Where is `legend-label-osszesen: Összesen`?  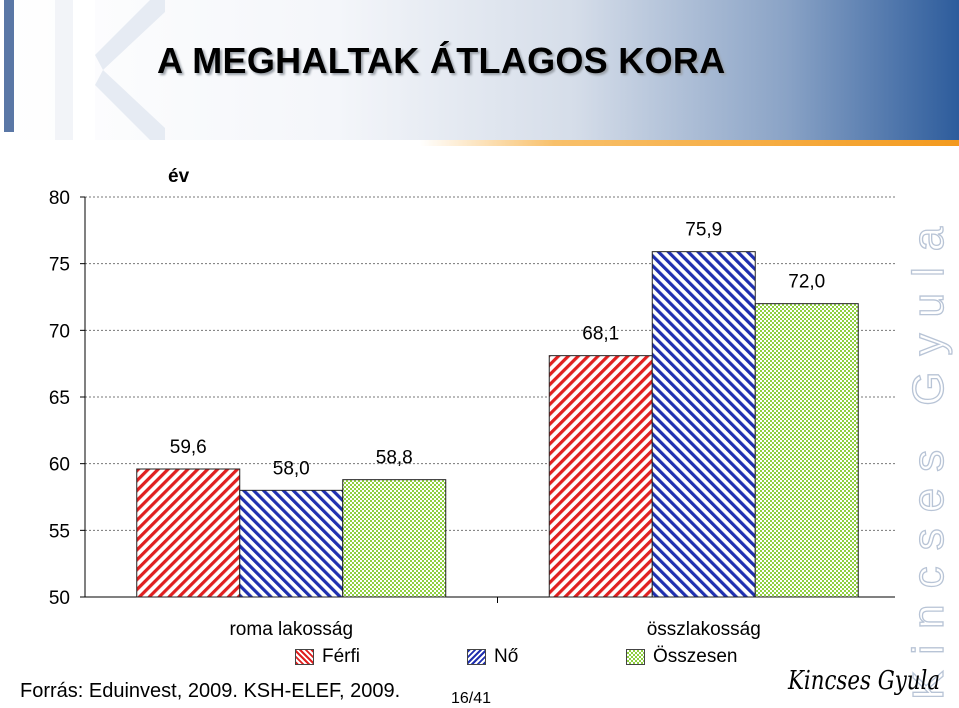 legend-label-osszesen: Összesen is located at coordinates (695, 656).